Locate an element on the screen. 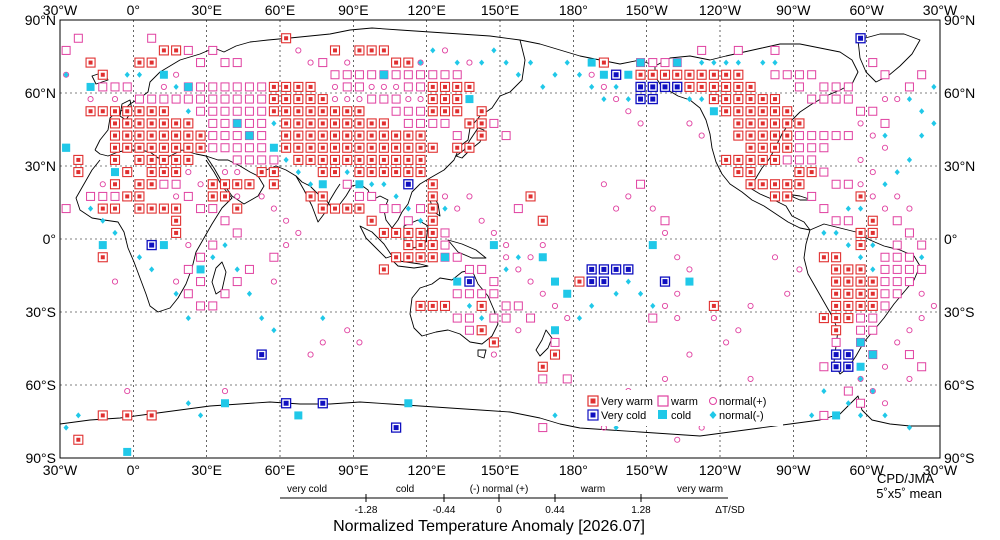 This screenshot has height=540, width=1000. coast-sumatra is located at coordinates (376, 242).